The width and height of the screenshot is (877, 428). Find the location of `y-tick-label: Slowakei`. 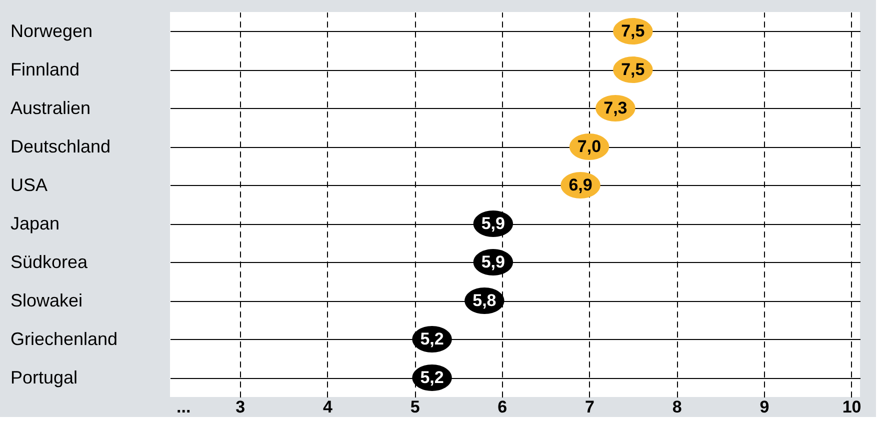

y-tick-label: Slowakei is located at coordinates (46, 300).